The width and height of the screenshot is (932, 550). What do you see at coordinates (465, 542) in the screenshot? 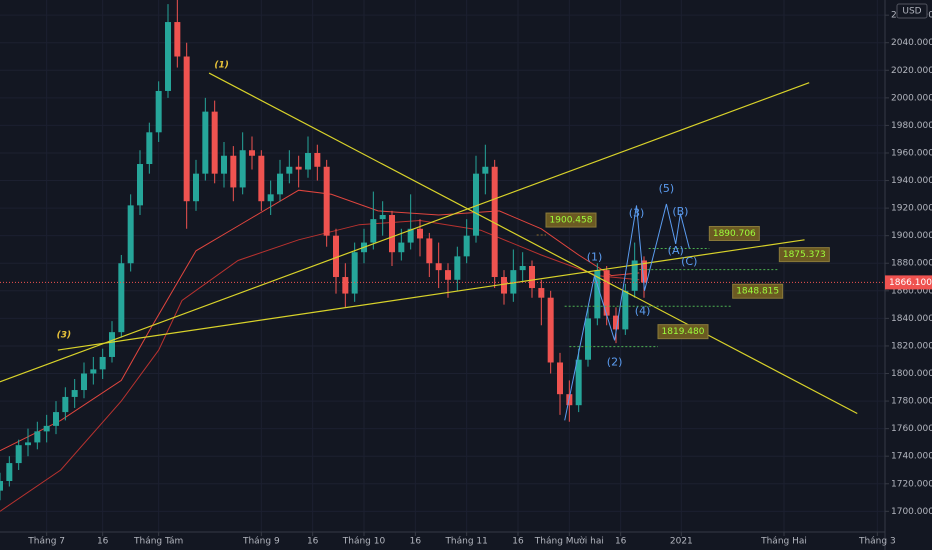
I see `x-tick-label: Tháng 11` at bounding box center [465, 542].